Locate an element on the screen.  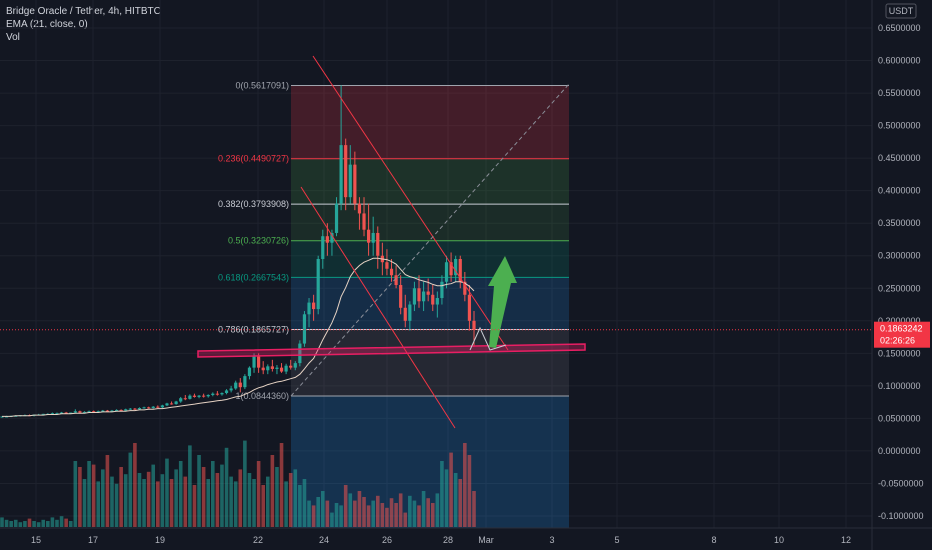
bar-countdown: 02:26:26 is located at coordinates (897, 341).